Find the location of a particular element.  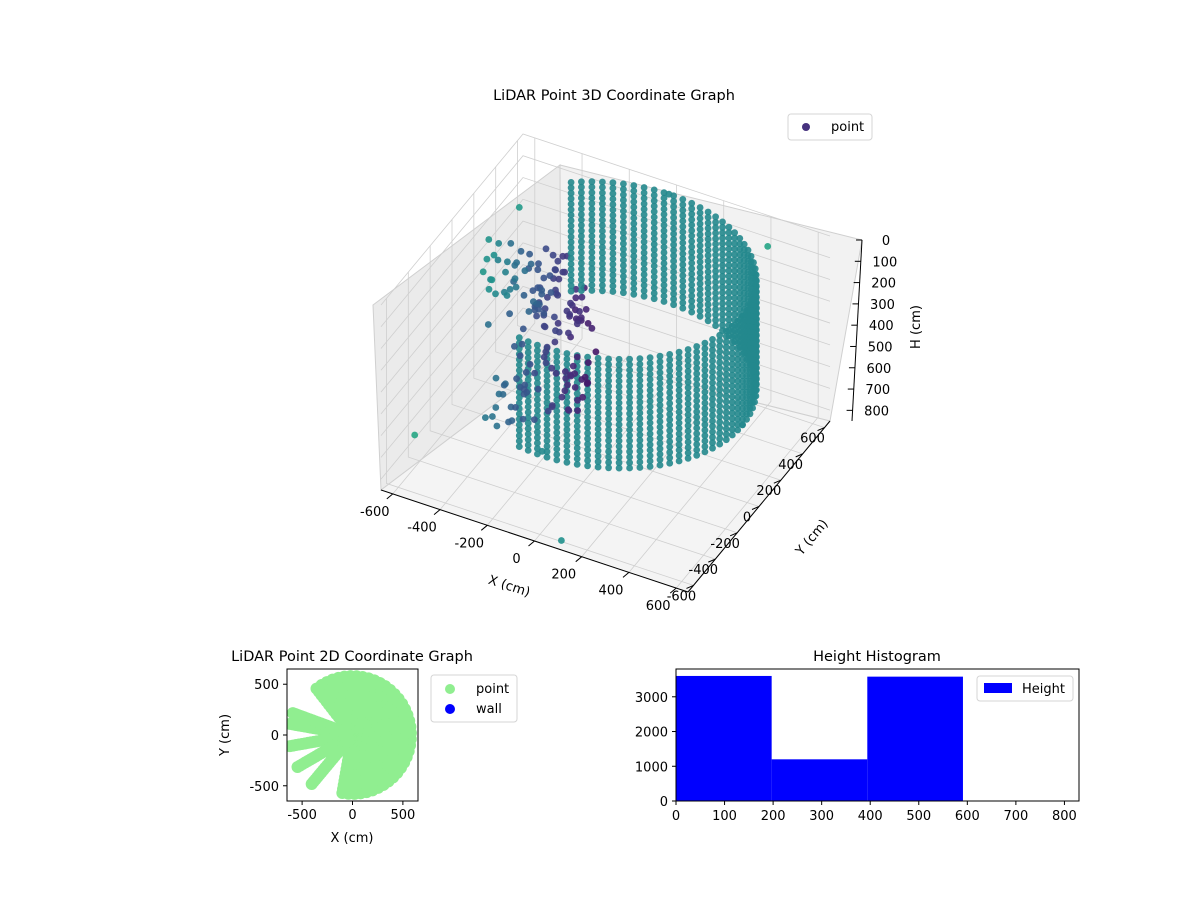

legend-2d-wall-marker is located at coordinates (450, 709).